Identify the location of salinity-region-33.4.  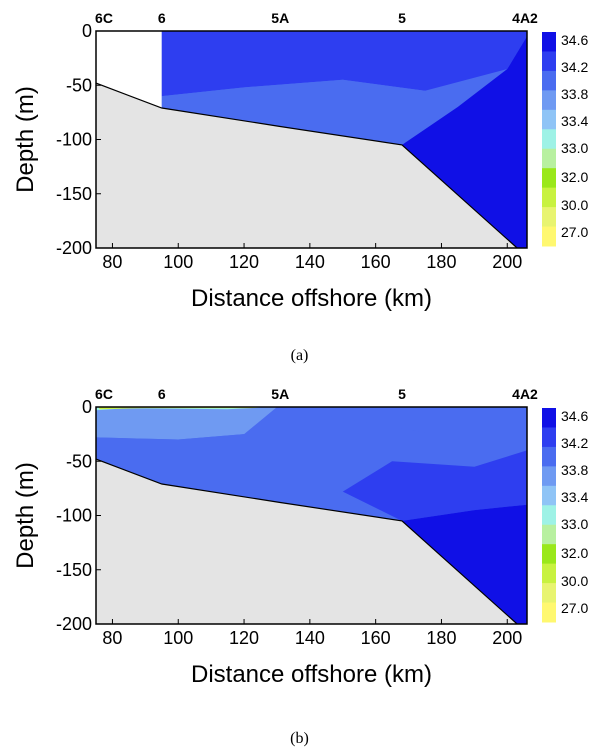
(186, 423).